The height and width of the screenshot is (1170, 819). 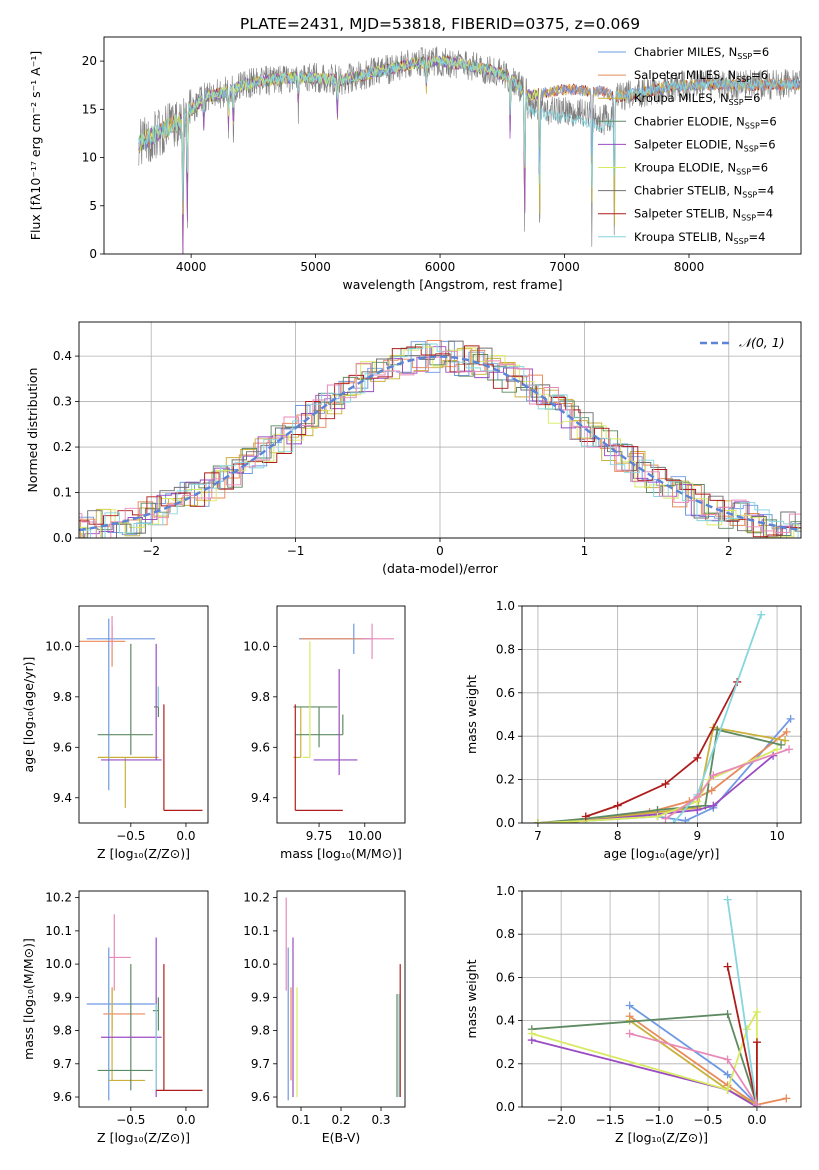 What do you see at coordinates (471, 998) in the screenshot?
I see `y-axis-label: mass weight` at bounding box center [471, 998].